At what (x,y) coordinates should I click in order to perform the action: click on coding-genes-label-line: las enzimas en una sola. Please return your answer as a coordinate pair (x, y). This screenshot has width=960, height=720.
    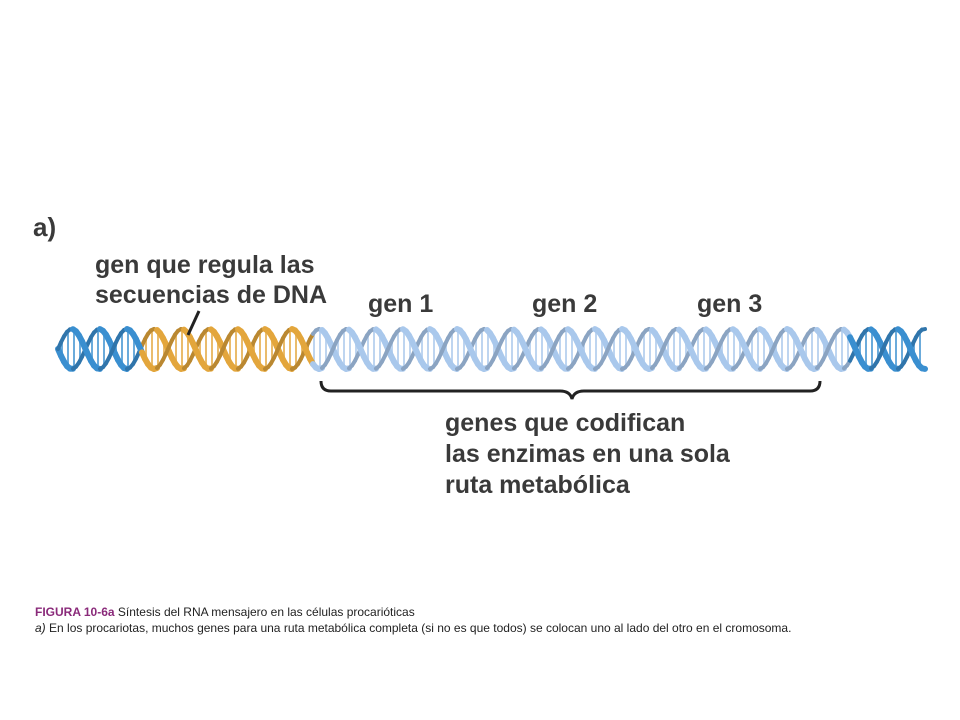
    Looking at the image, I should click on (587, 454).